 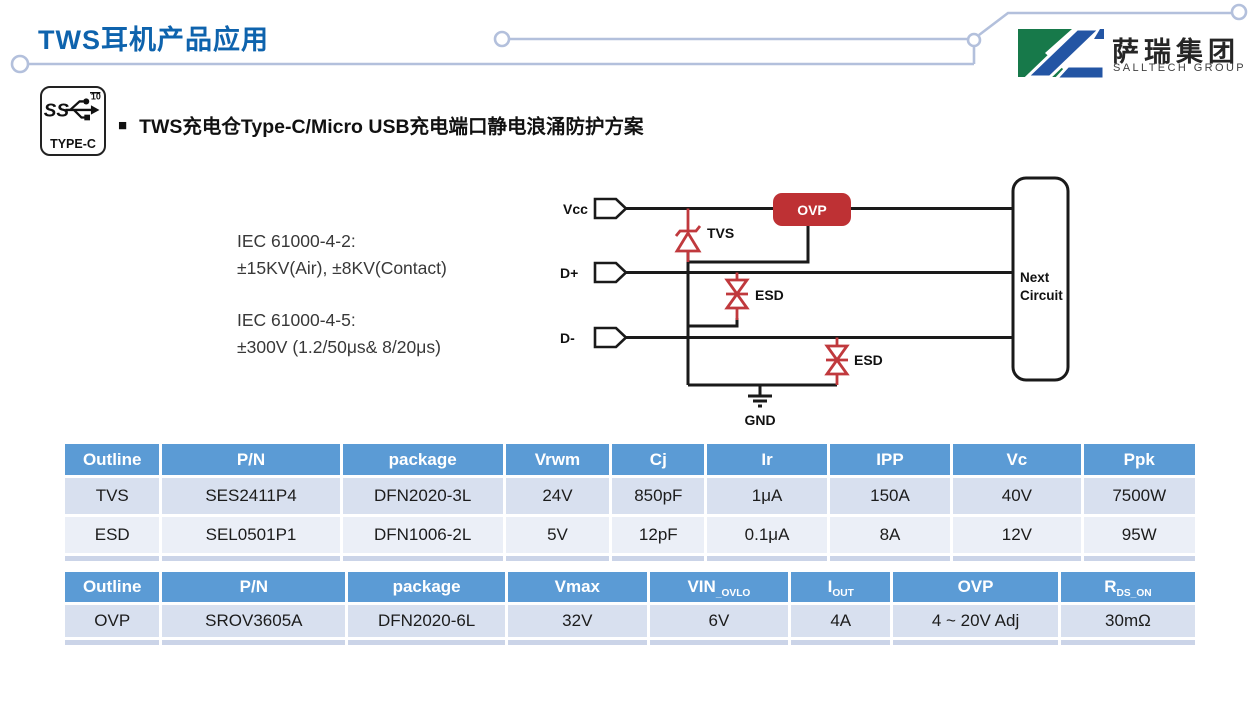 I want to click on usb-ss-text: SS, so click(x=56, y=111).